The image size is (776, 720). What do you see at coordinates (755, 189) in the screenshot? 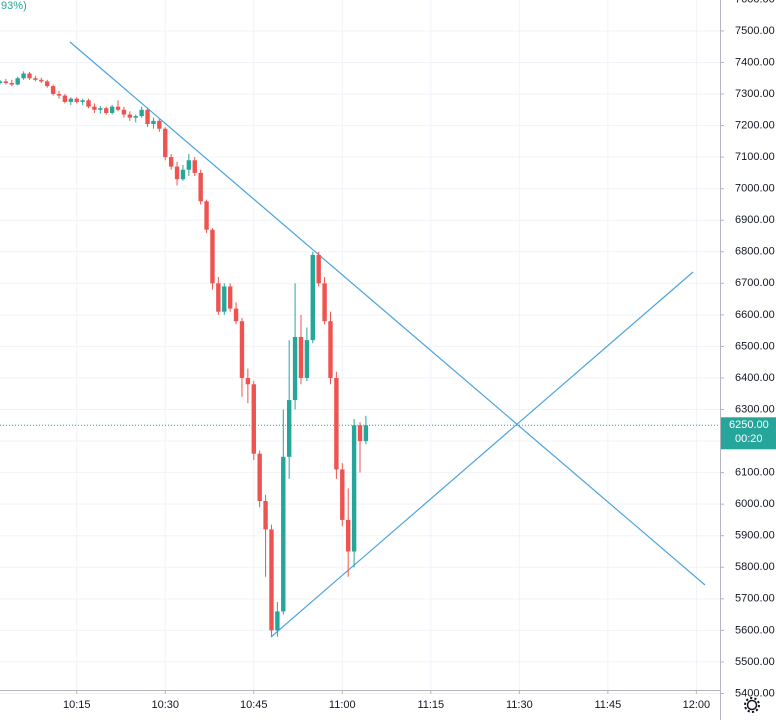
I see `y-tick-label: 7000.00` at bounding box center [755, 189].